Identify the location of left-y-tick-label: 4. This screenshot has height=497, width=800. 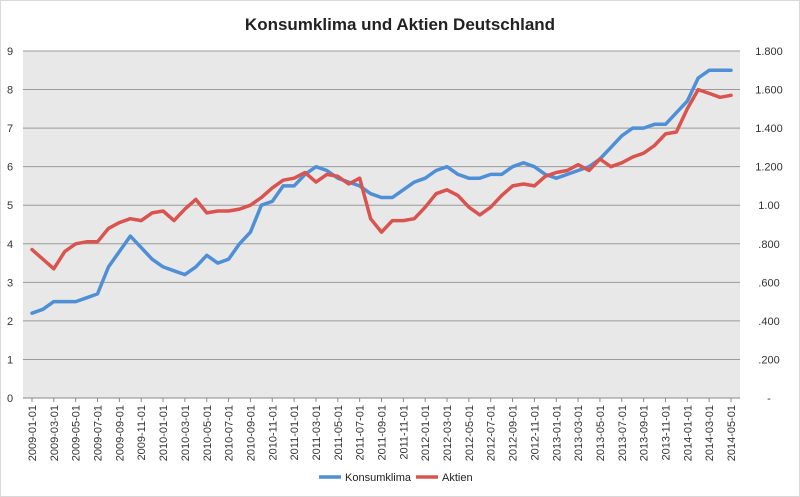
(10, 245).